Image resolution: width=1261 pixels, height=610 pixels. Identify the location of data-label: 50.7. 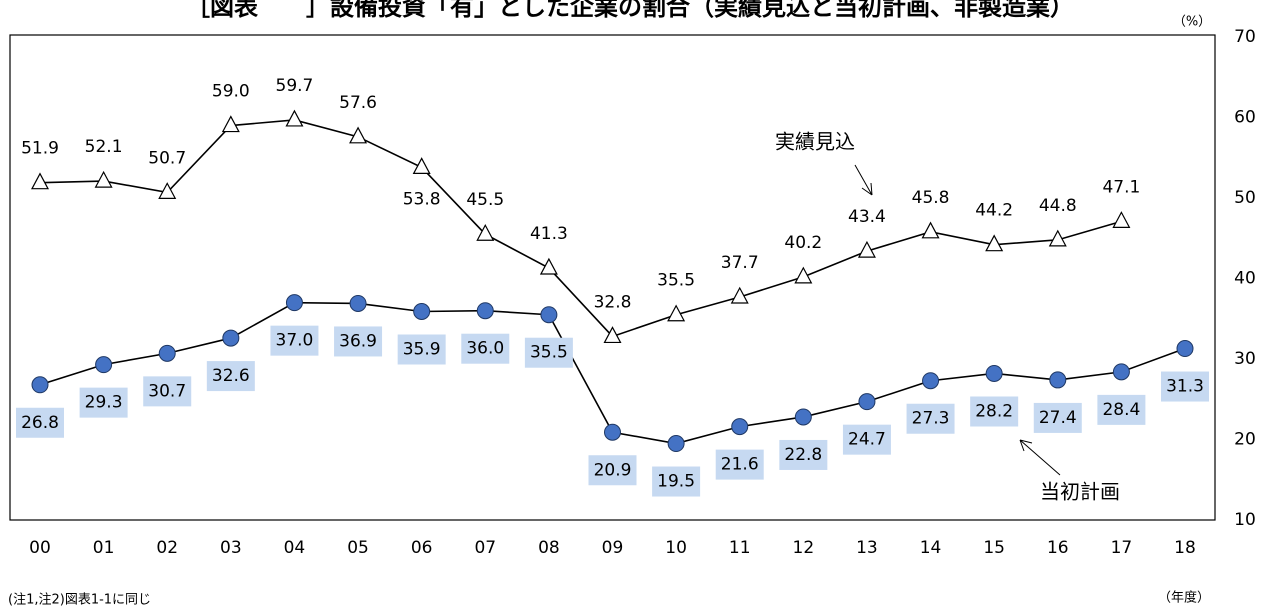
(167, 158).